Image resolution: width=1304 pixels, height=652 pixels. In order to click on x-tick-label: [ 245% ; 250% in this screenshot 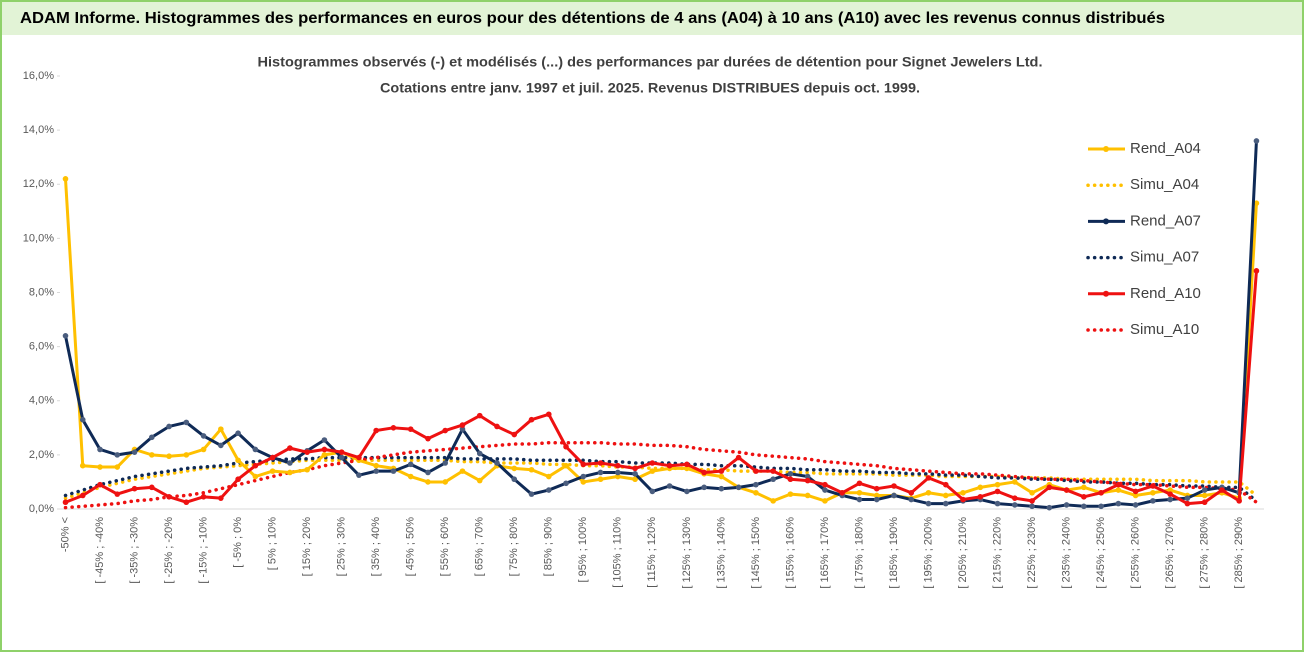, I will do `click(1101, 553)`.